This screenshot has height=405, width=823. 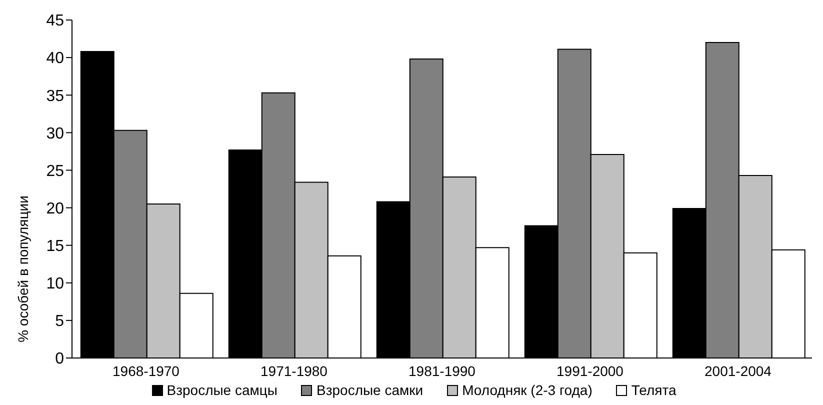 I want to click on y-tick-label: 5, so click(x=59, y=321).